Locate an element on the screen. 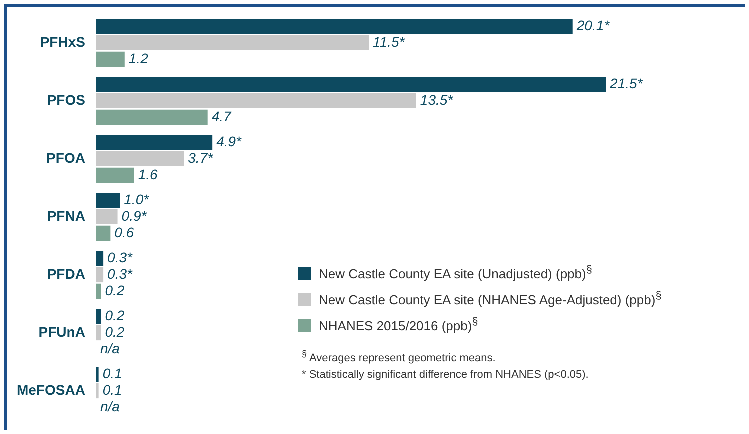 The width and height of the screenshot is (749, 434). data-label: 1.6 is located at coordinates (148, 174).